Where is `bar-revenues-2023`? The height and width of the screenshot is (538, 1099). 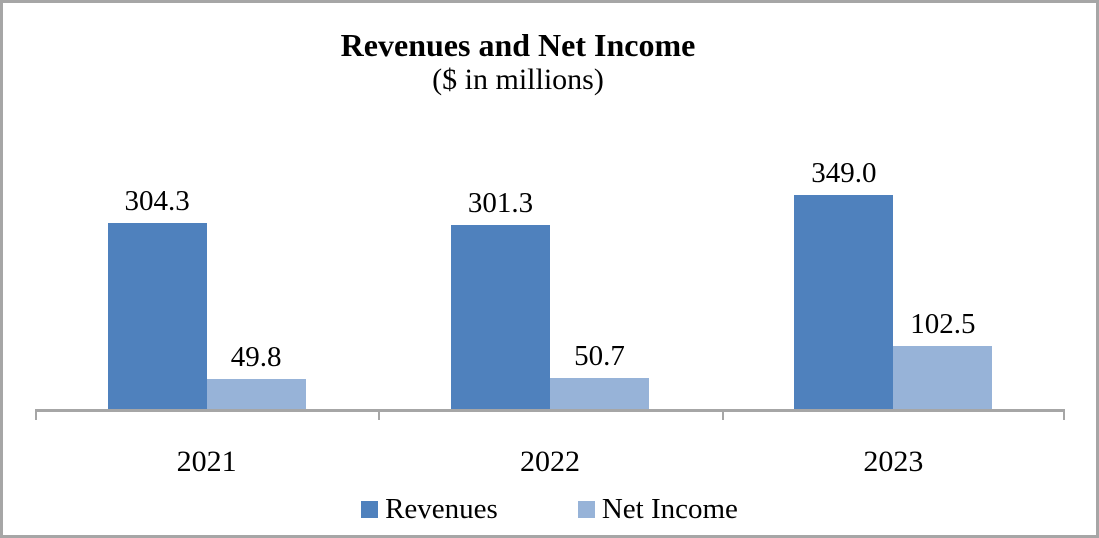
bar-revenues-2023 is located at coordinates (844, 302).